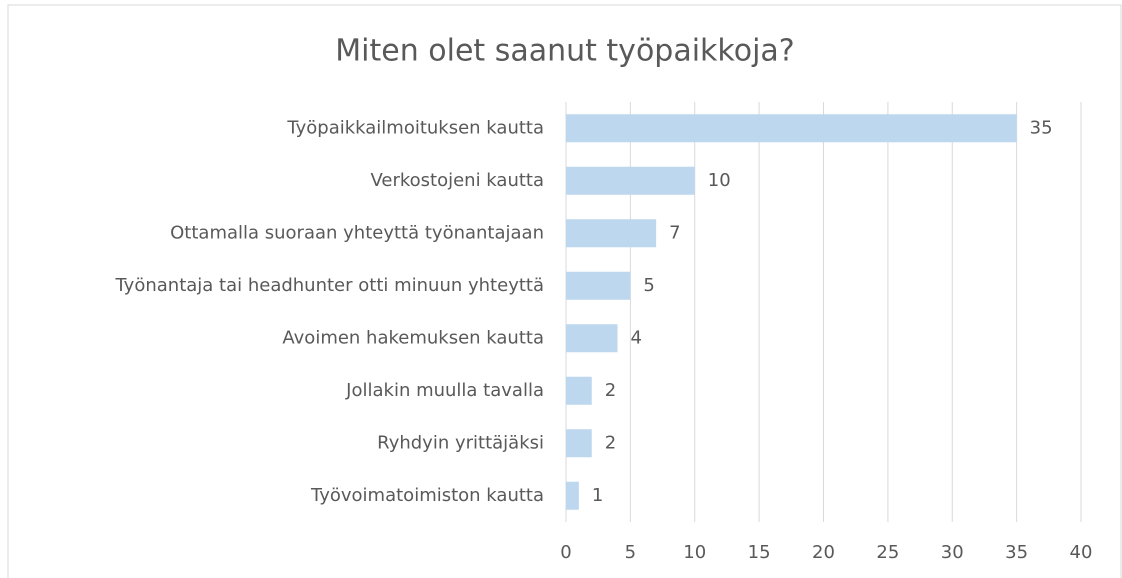  I want to click on x-tick-label: 10, so click(694, 552).